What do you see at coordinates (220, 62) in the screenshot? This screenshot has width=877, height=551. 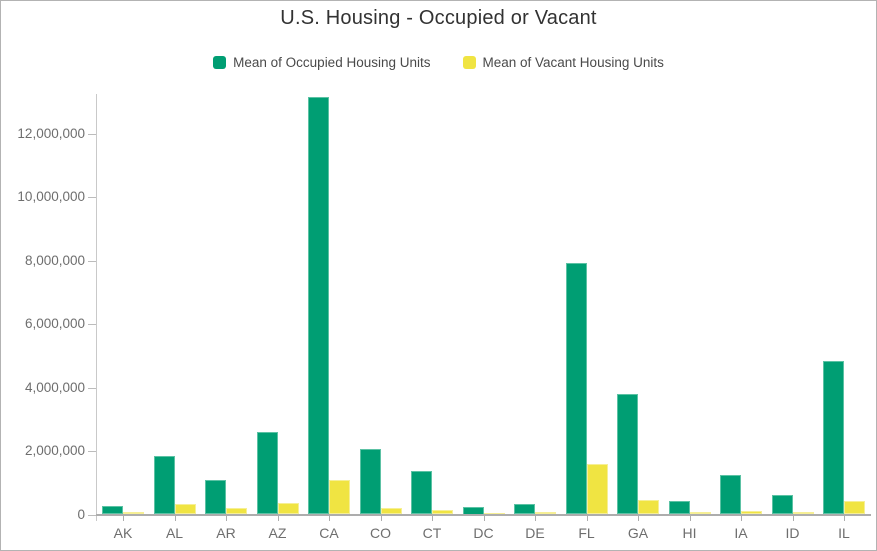 I see `legend-swatch-occupied-icon` at bounding box center [220, 62].